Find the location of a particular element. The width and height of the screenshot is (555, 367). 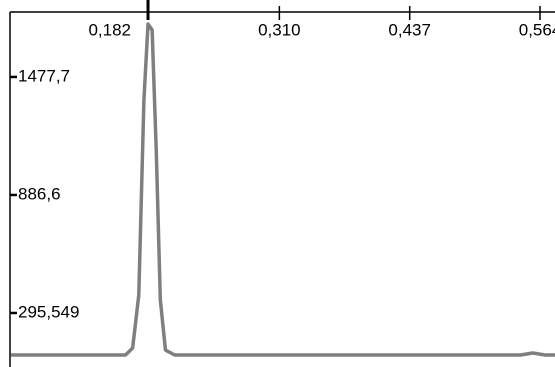

y-tick-label: 886,6 is located at coordinates (39, 193).